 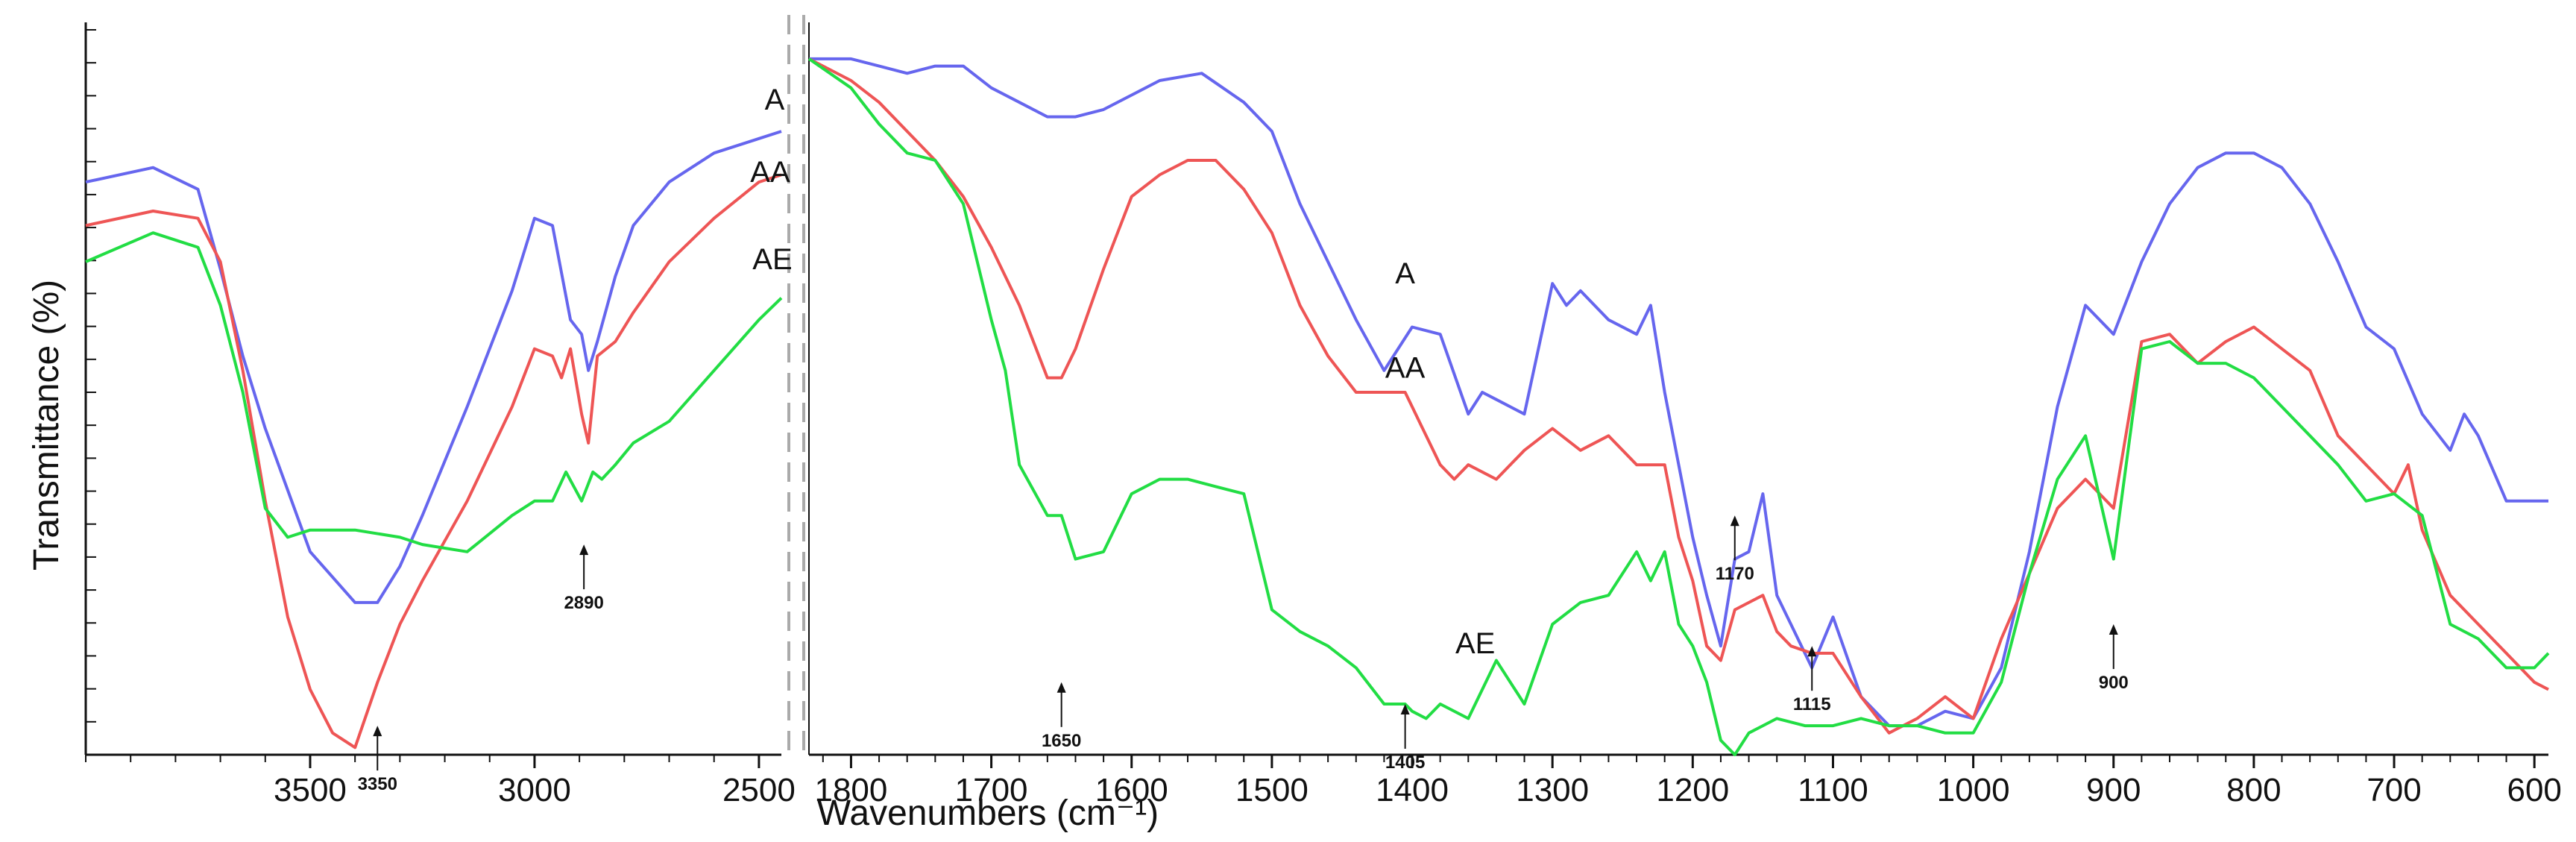 What do you see at coordinates (534, 790) in the screenshot?
I see `x-tick-label: 3000` at bounding box center [534, 790].